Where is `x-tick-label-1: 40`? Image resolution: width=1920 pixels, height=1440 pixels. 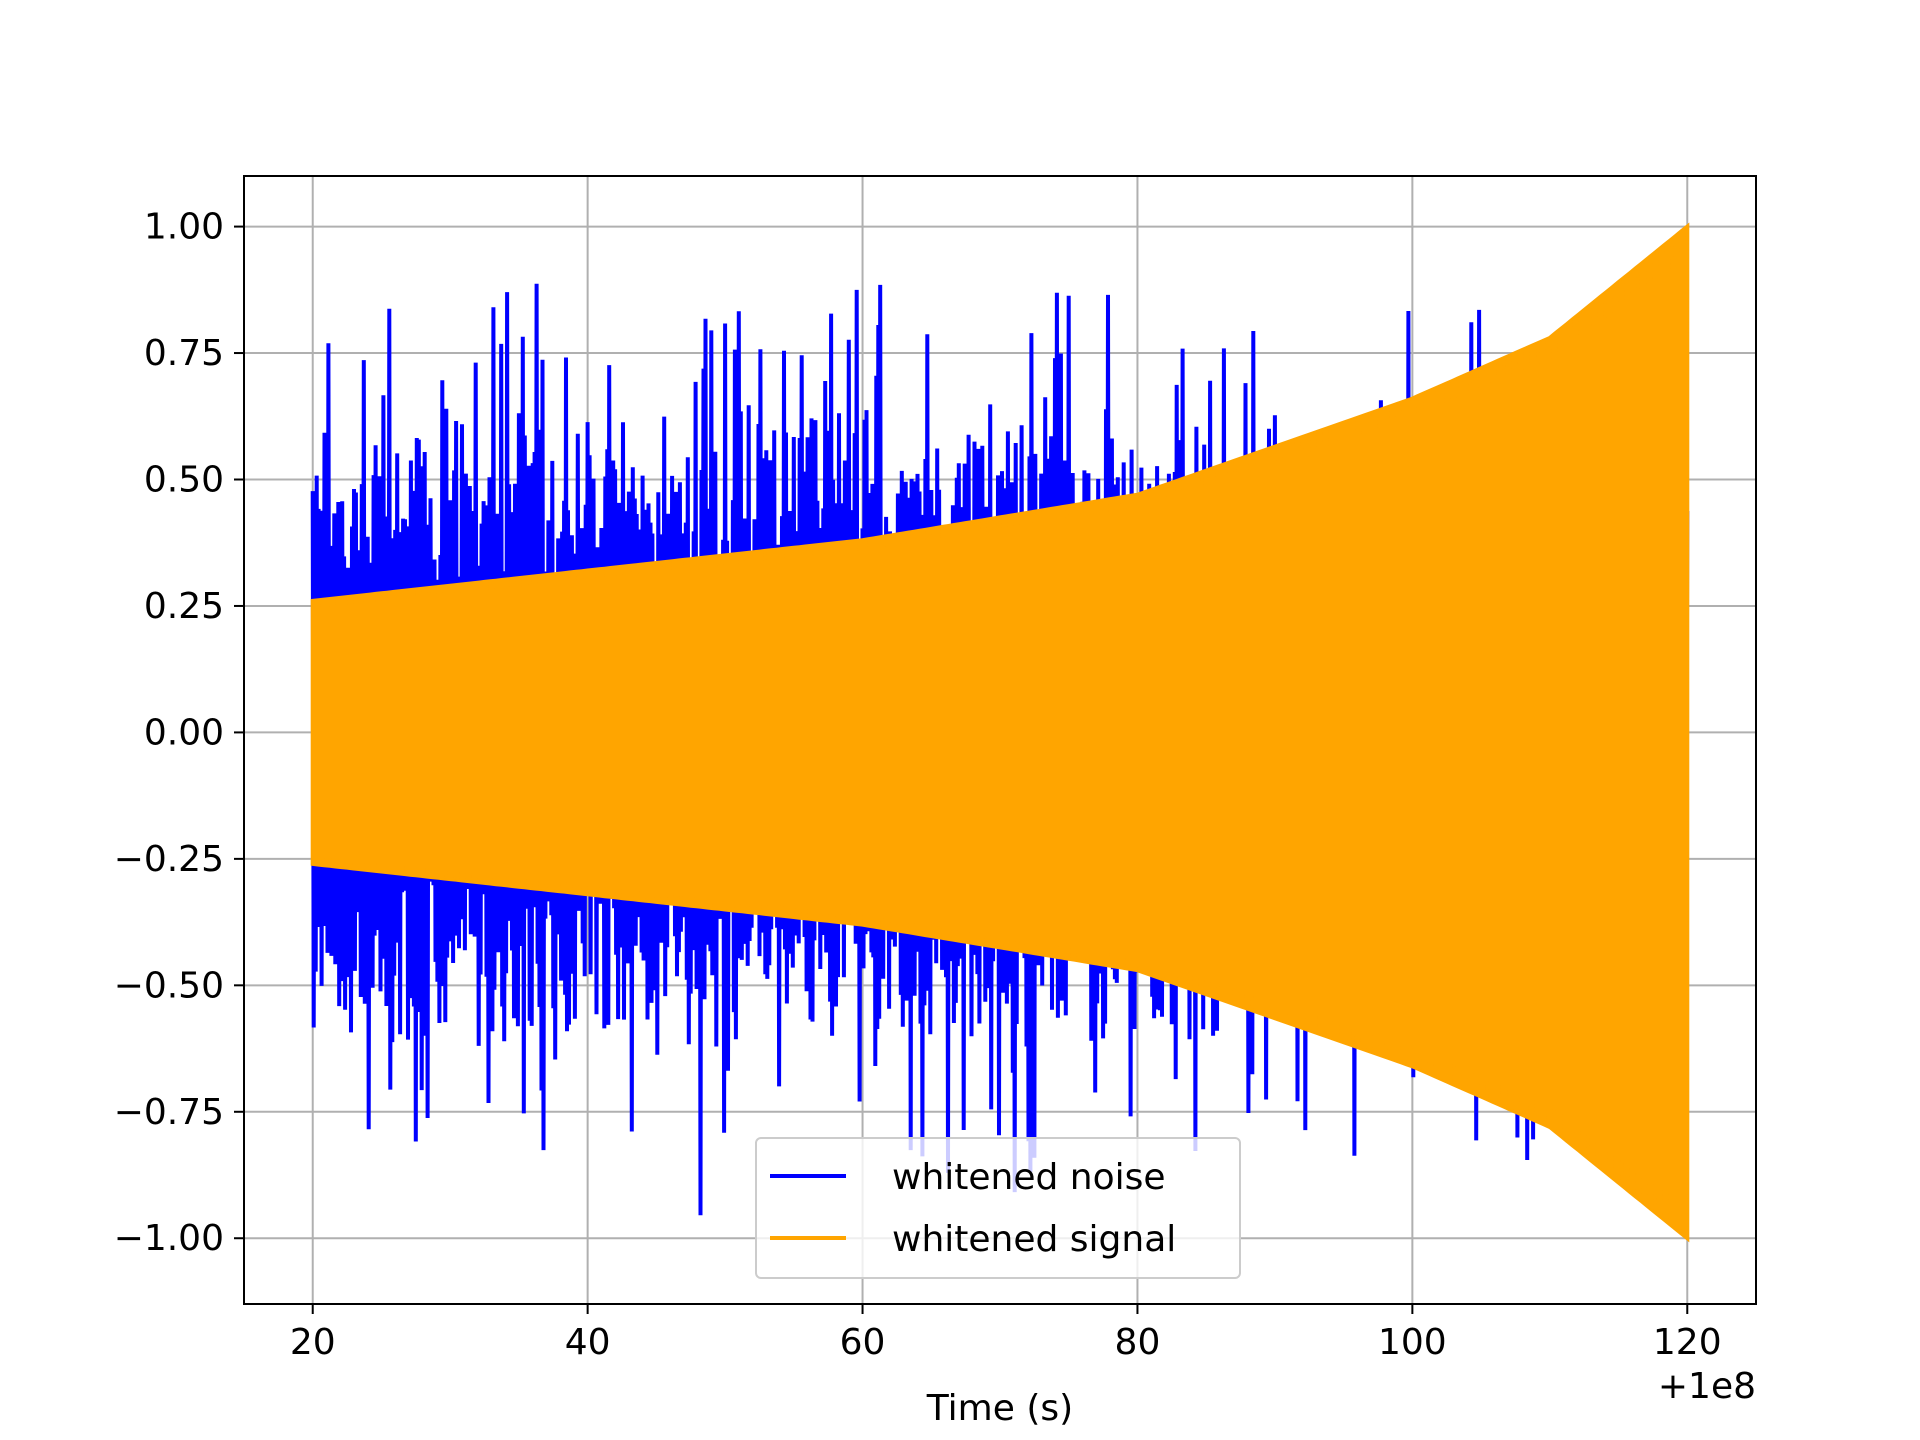
x-tick-label-1: 40 is located at coordinates (588, 1342).